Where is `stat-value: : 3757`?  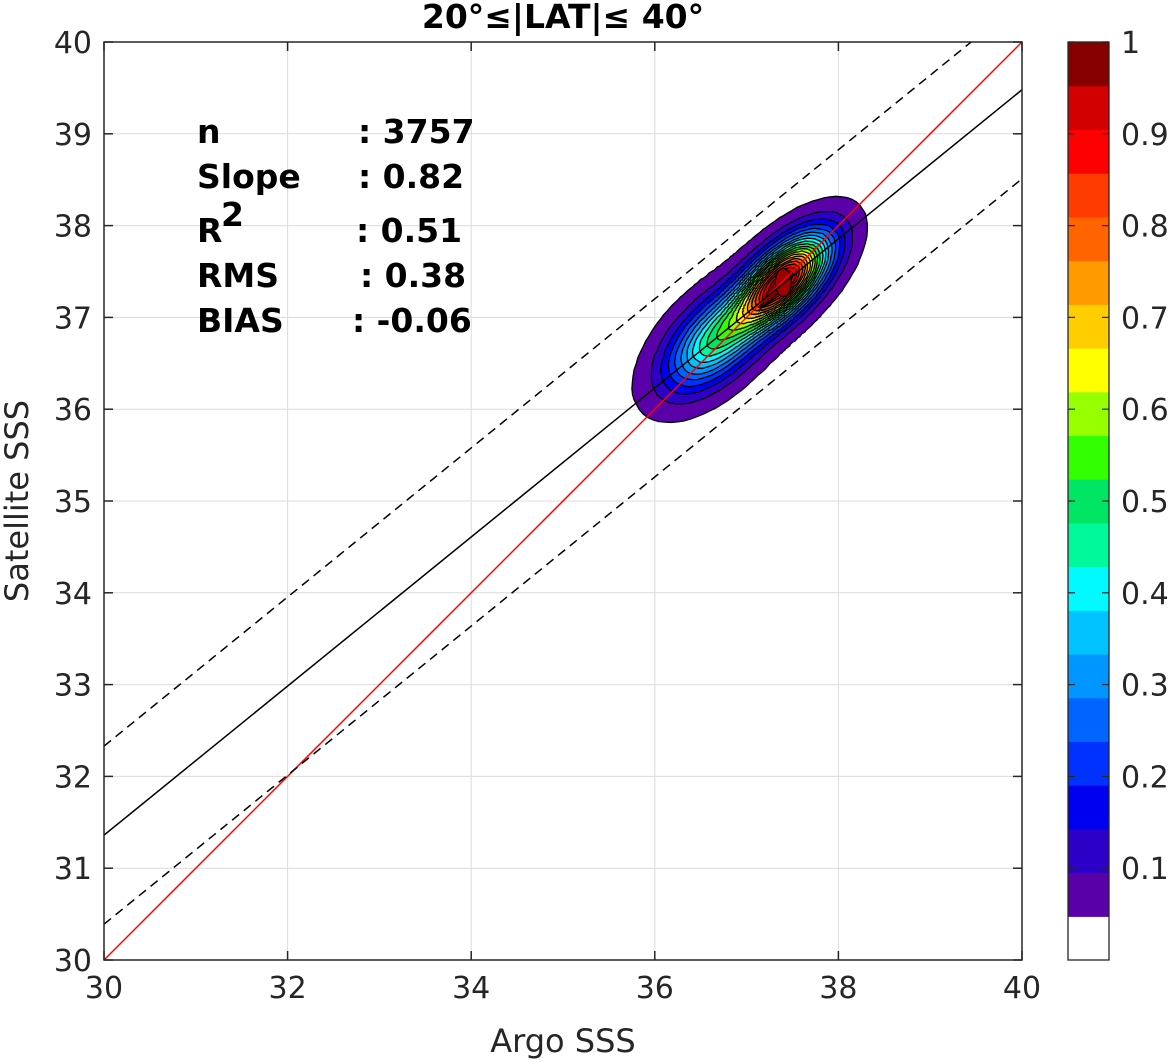
stat-value: : 3757 is located at coordinates (416, 131).